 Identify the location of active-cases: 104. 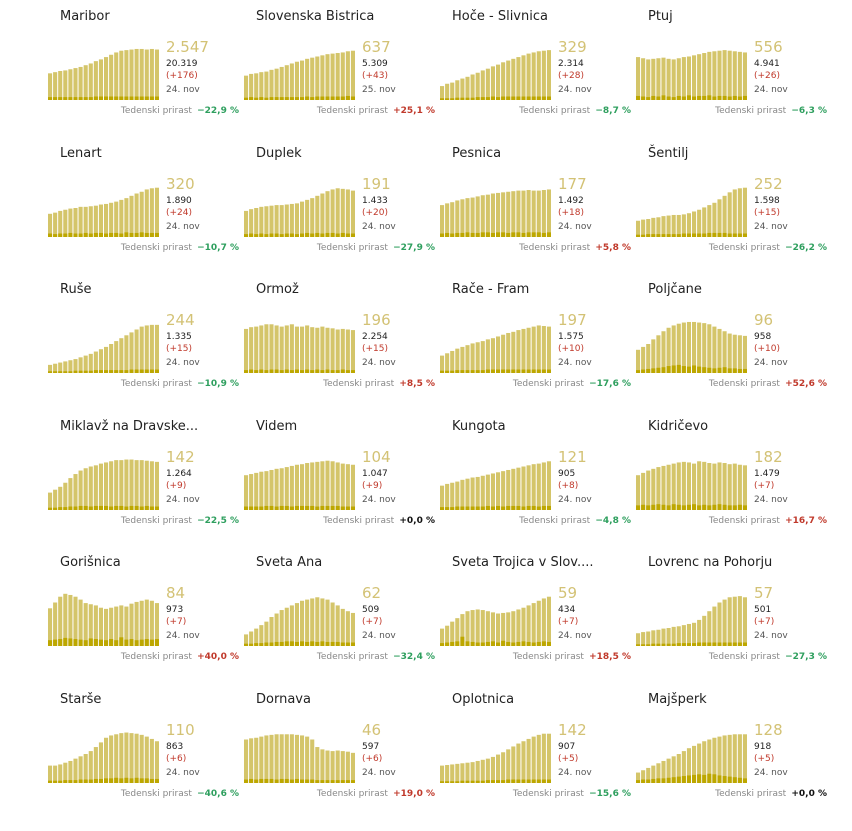
(376, 457).